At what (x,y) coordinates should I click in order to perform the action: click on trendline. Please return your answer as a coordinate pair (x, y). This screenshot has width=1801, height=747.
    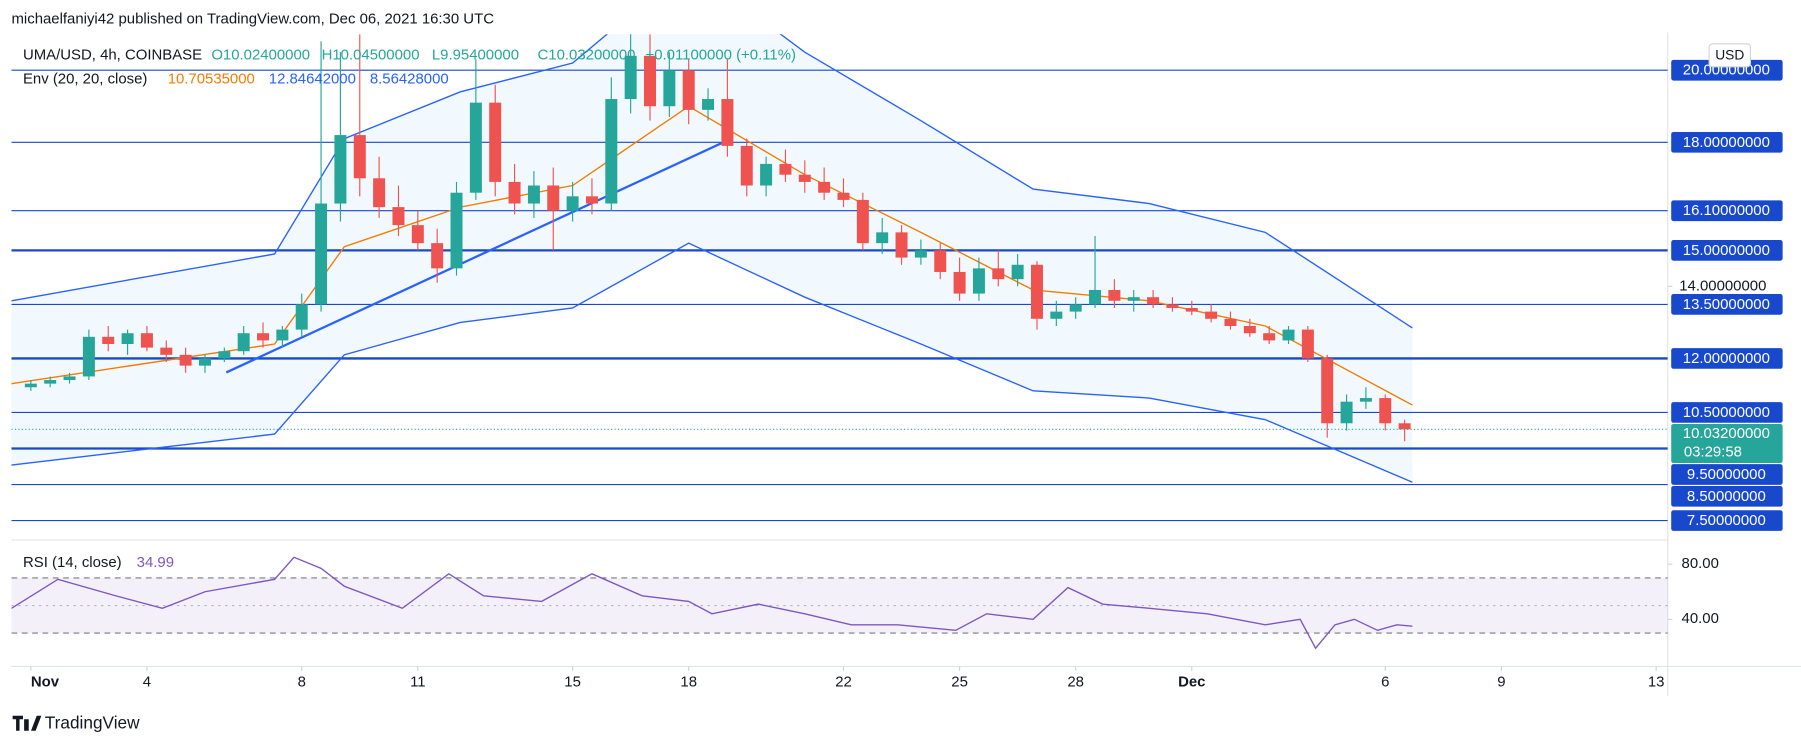
    Looking at the image, I should click on (476, 256).